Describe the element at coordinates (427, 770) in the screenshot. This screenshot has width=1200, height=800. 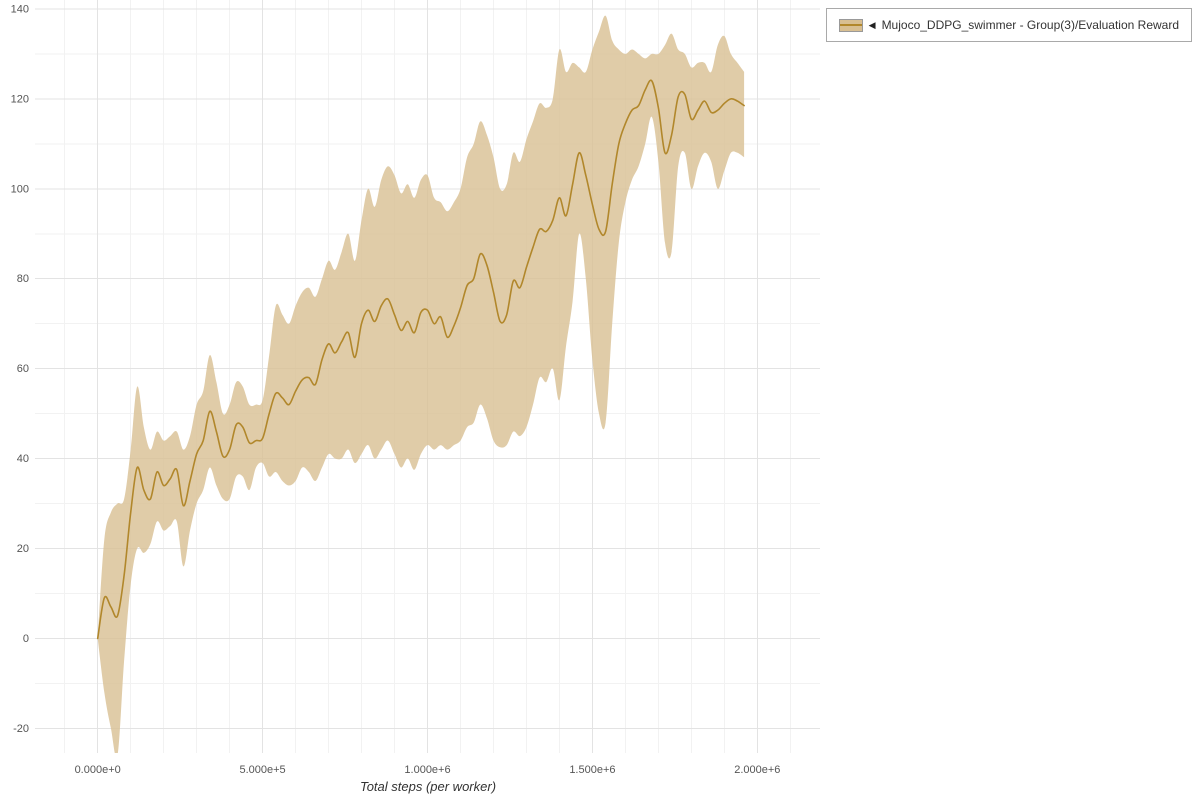
I see `x-tick-label: 1.000e+6` at that location.